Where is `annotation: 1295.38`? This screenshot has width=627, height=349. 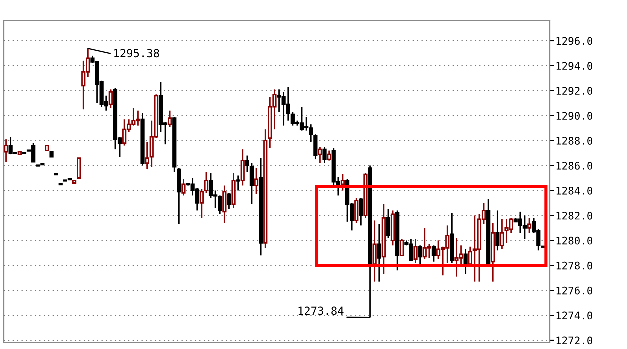
annotation: 1295.38 is located at coordinates (137, 53).